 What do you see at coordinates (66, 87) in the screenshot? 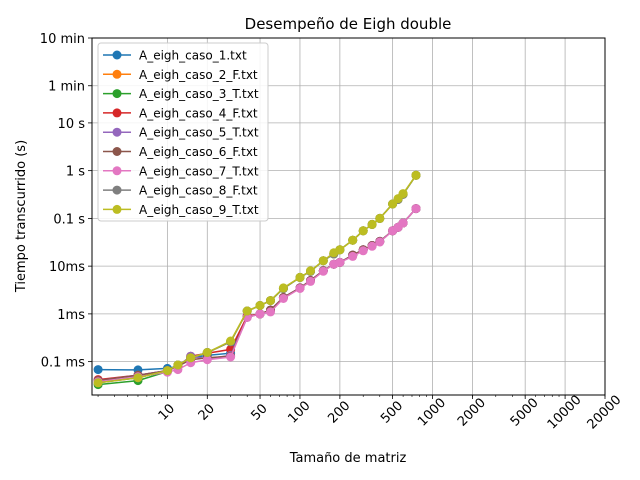
I see `y-tick-label: 1 min` at bounding box center [66, 87].